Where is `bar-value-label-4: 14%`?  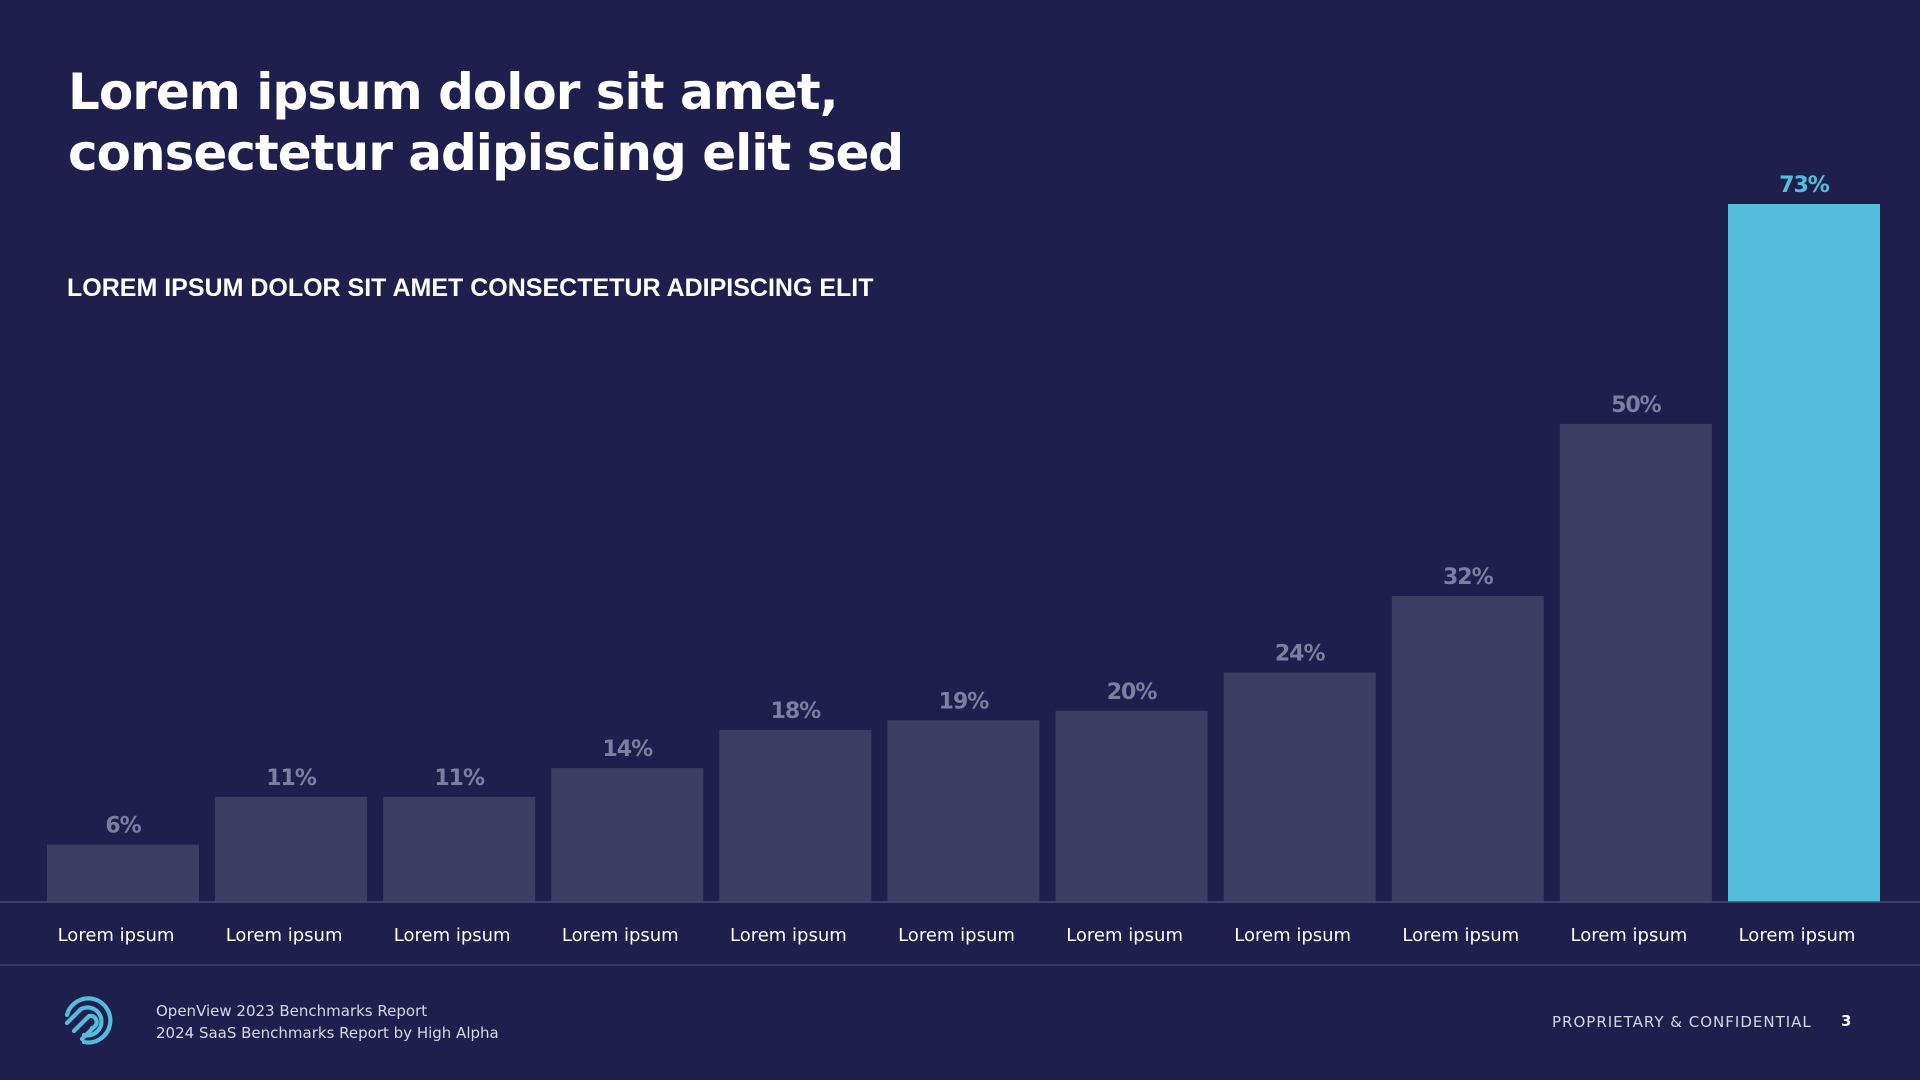 bar-value-label-4: 14% is located at coordinates (627, 749).